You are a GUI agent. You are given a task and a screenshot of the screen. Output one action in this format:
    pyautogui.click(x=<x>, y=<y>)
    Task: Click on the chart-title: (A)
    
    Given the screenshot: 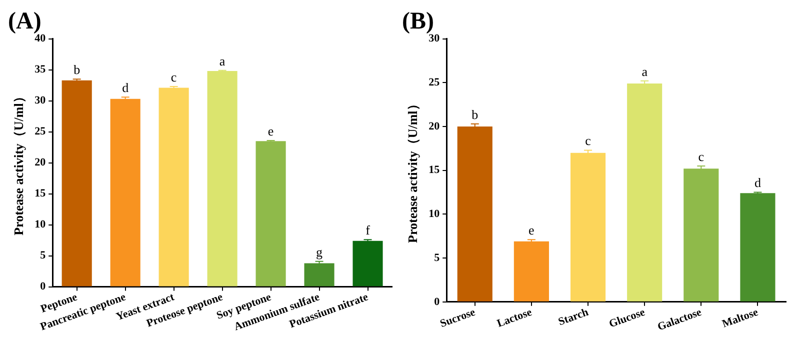 What is the action you would take?
    pyautogui.click(x=25, y=21)
    